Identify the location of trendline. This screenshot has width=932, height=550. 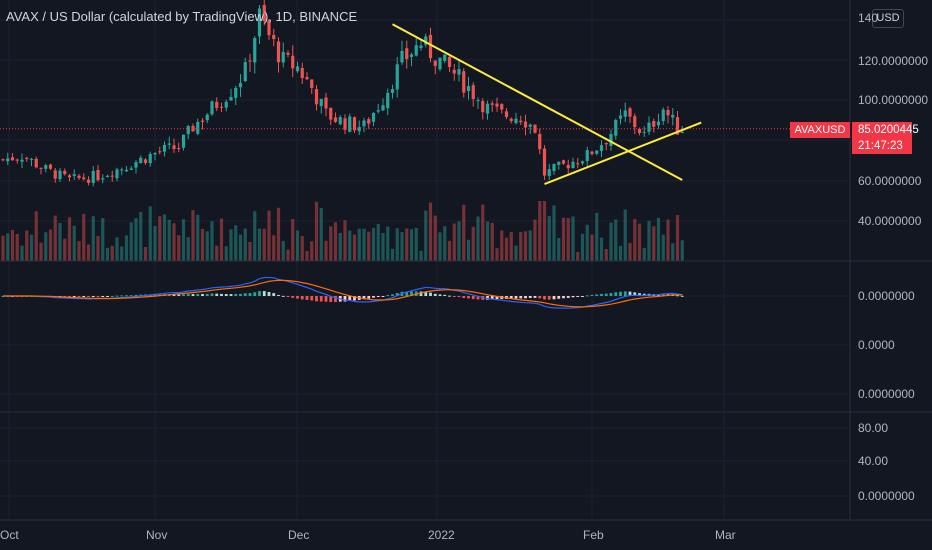
(623, 153).